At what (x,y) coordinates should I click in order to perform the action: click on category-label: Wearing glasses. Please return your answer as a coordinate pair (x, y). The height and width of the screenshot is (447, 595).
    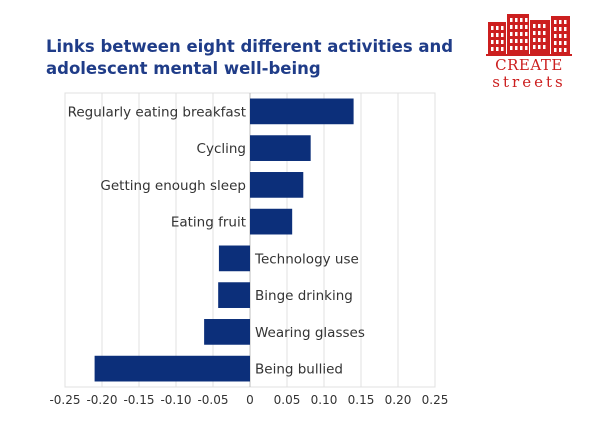
    Looking at the image, I should click on (310, 333).